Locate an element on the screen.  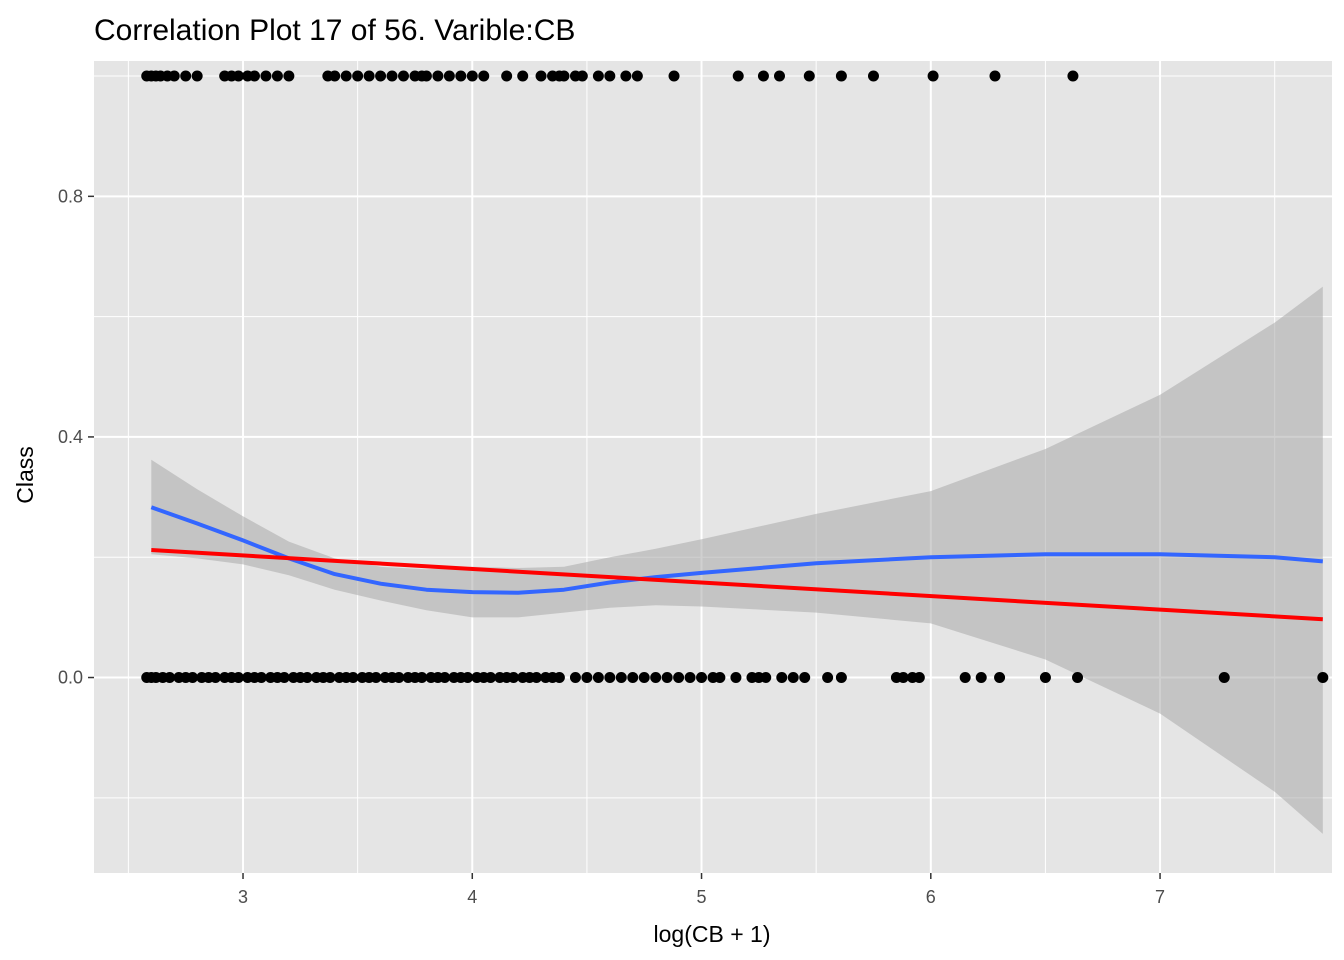
x-tick-label: 7 is located at coordinates (1160, 897).